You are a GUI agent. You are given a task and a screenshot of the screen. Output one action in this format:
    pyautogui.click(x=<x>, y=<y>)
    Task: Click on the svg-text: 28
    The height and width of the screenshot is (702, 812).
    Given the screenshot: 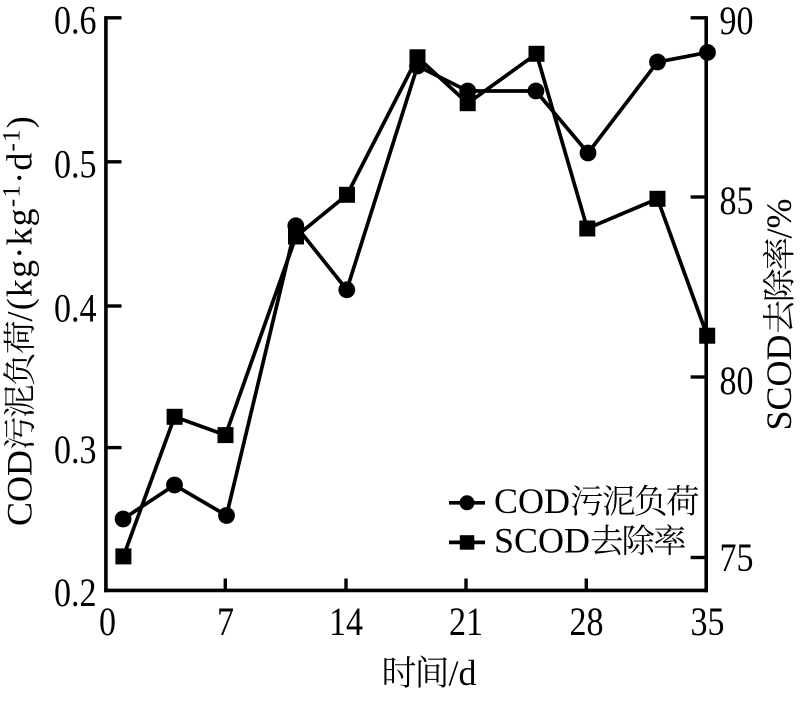 What is the action you would take?
    pyautogui.click(x=587, y=623)
    